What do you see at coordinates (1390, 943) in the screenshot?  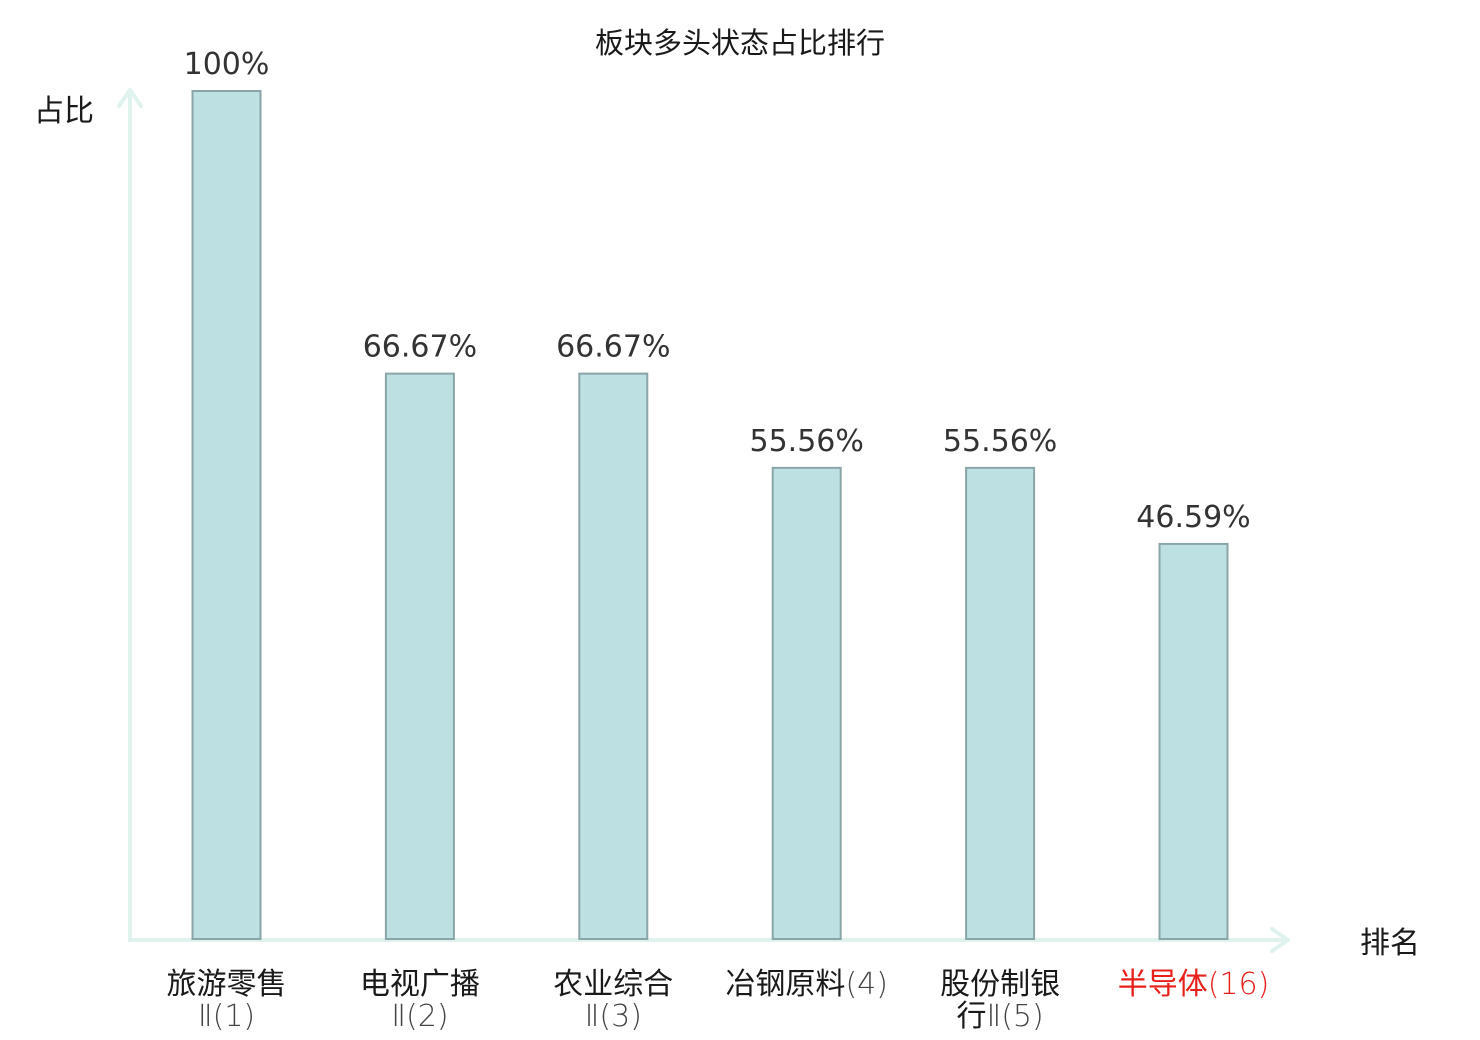 I see `x-axis-label: 排名` at bounding box center [1390, 943].